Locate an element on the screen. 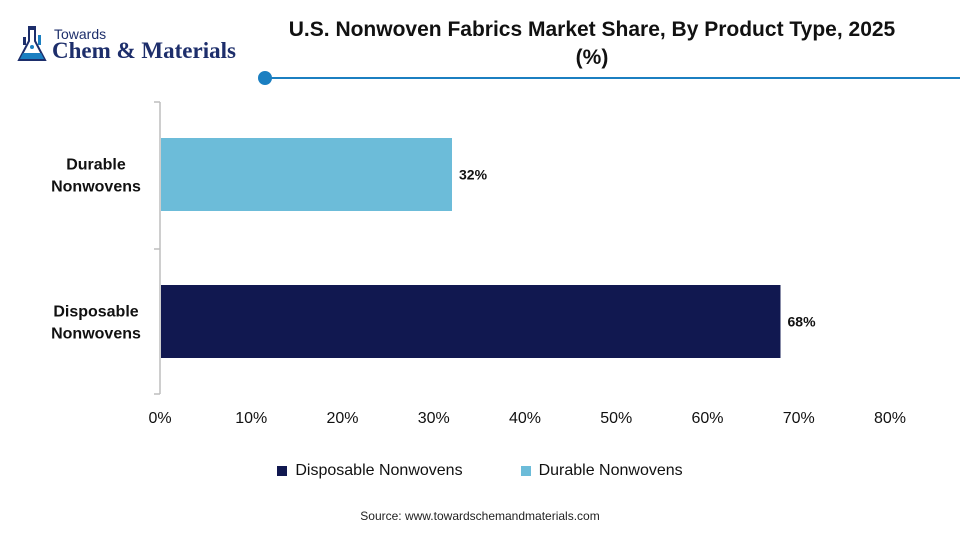 The width and height of the screenshot is (960, 540). x-tick-label: 40% is located at coordinates (525, 418).